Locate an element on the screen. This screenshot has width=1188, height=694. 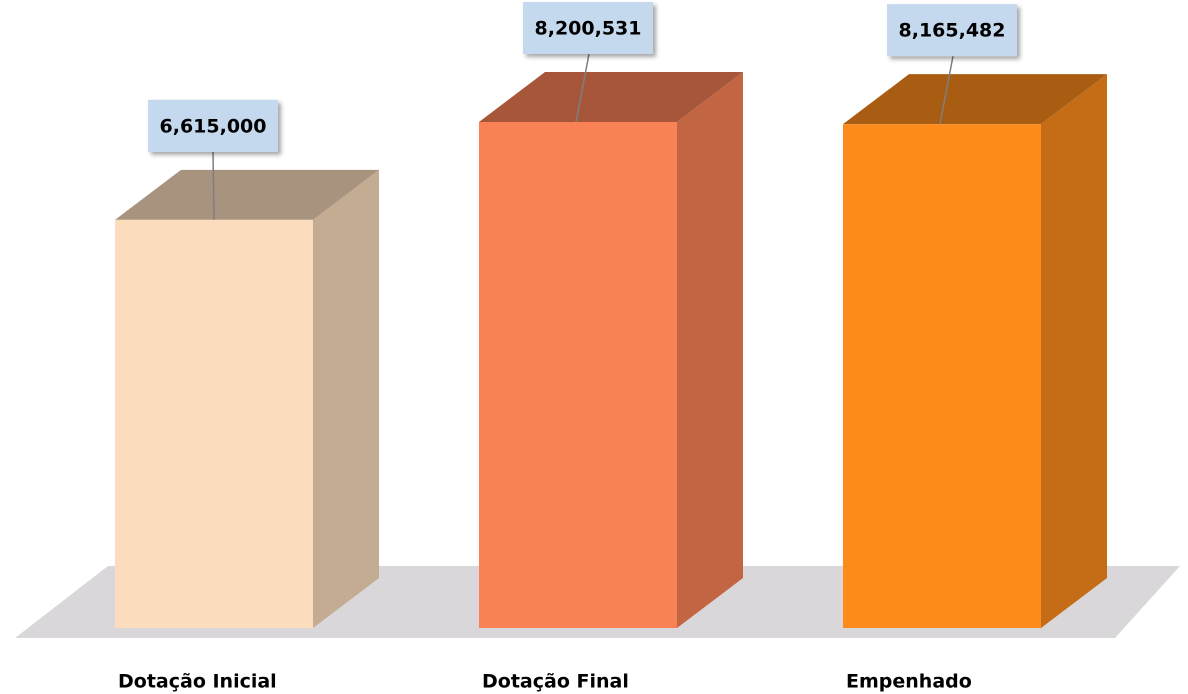
value-label: 8,200,531 is located at coordinates (588, 29).